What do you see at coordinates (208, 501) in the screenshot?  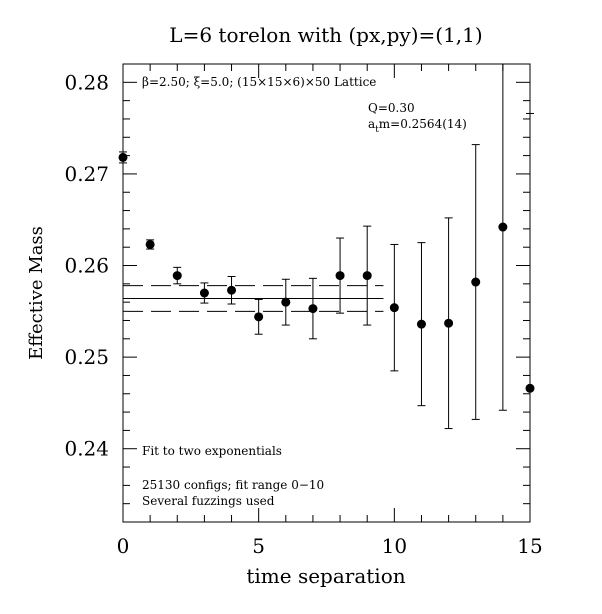 I see `fuzzing-annotation: Several fuzzings used` at bounding box center [208, 501].